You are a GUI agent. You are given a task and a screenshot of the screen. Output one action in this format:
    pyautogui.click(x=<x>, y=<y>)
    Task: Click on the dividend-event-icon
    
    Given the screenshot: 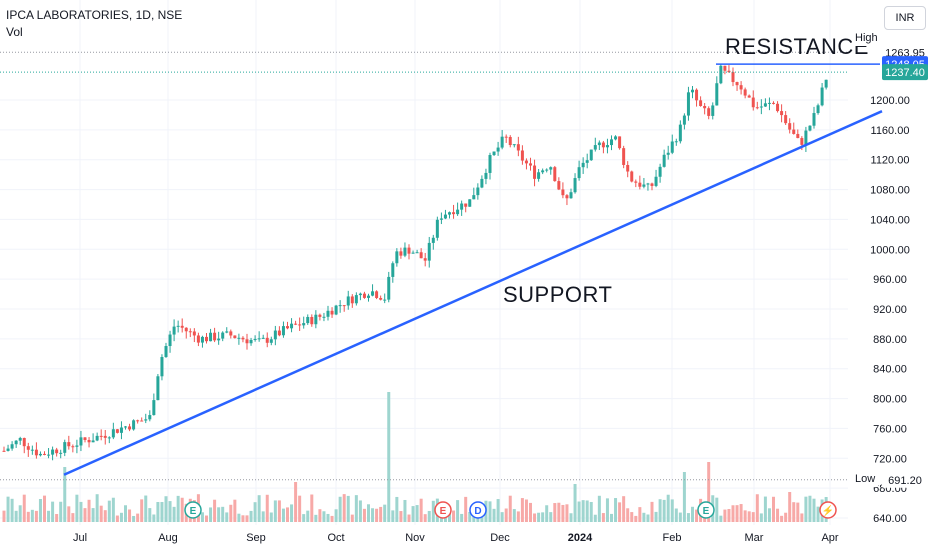 What is the action you would take?
    pyautogui.click(x=478, y=510)
    